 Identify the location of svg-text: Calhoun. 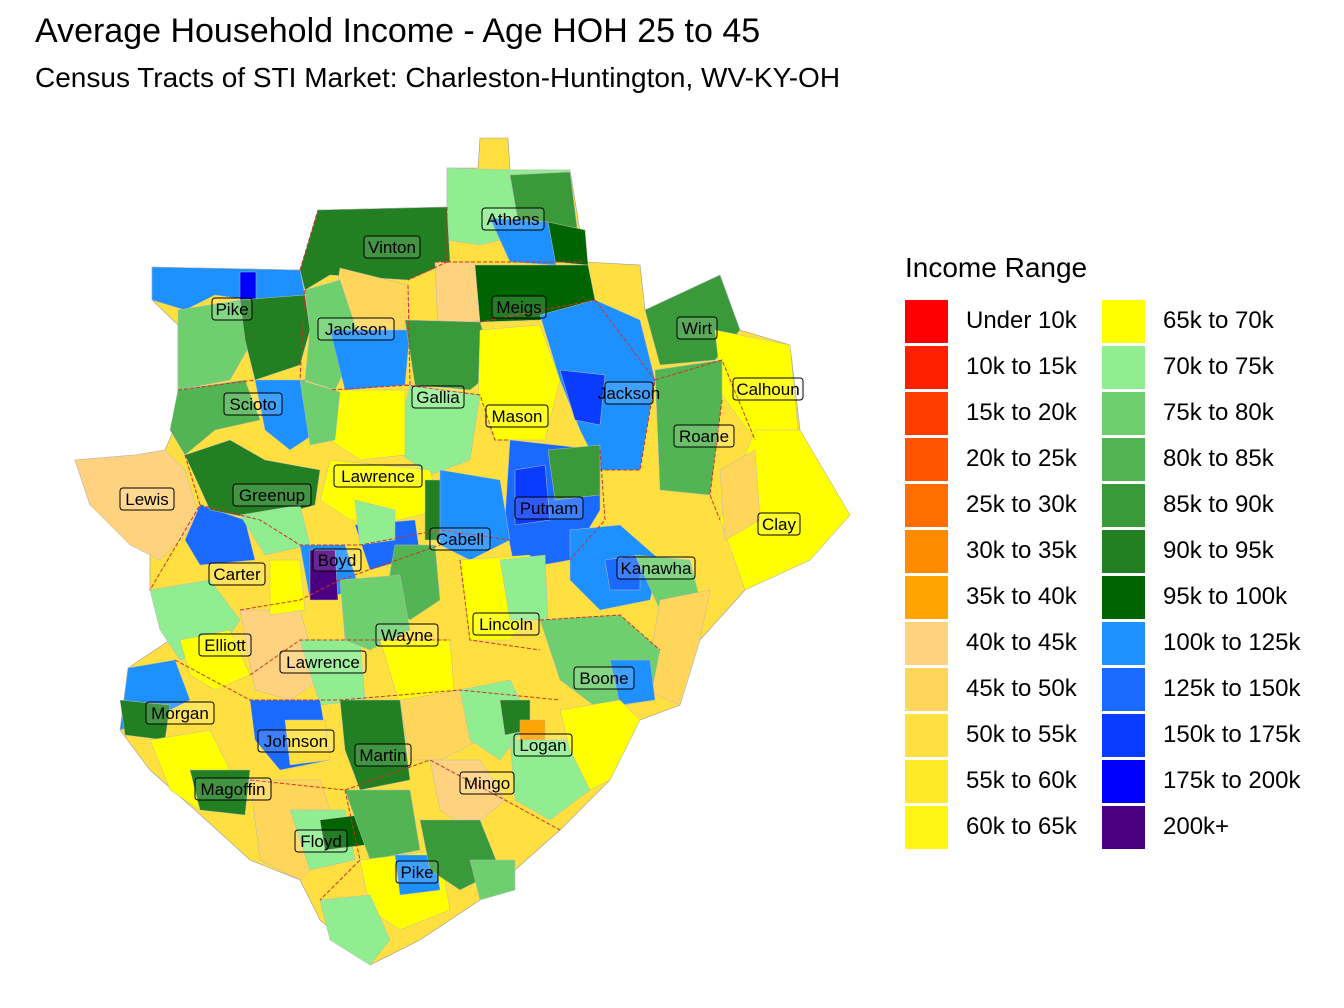
(767, 389).